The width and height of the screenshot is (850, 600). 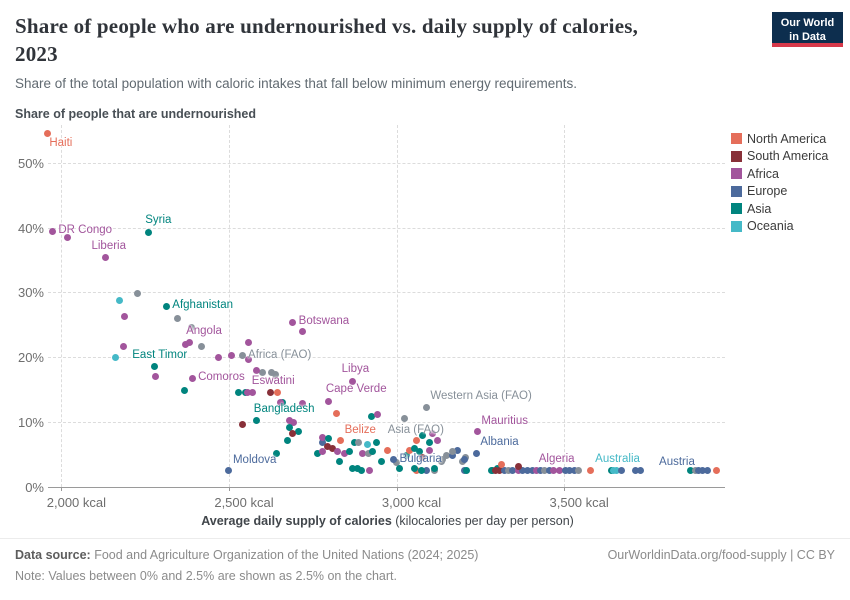 What do you see at coordinates (257, 421) in the screenshot?
I see `data-point-bangladesh` at bounding box center [257, 421].